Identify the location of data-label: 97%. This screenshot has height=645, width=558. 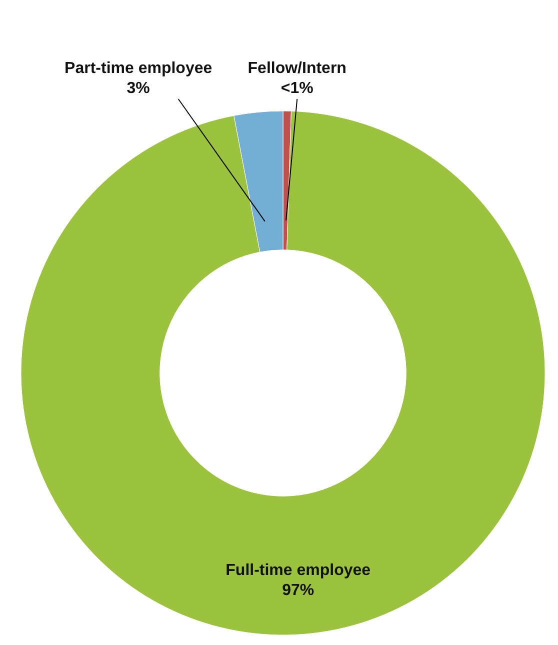
(298, 590).